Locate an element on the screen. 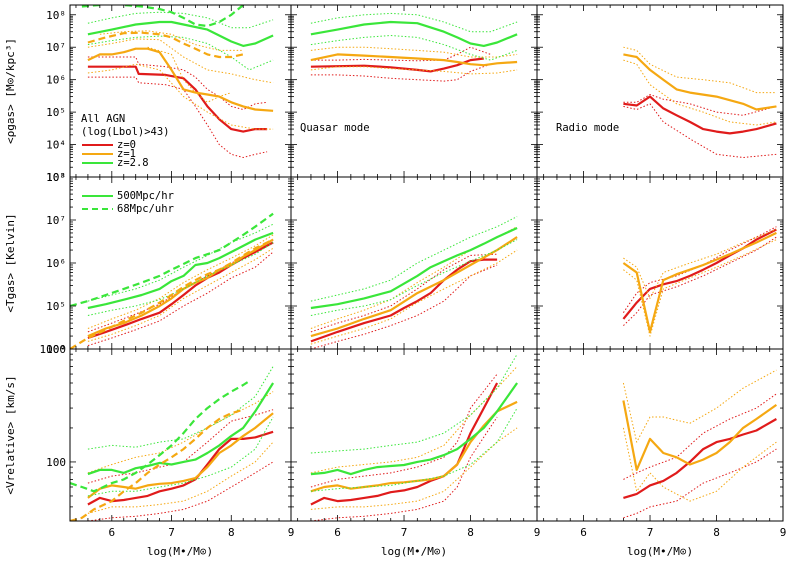 The width and height of the screenshot is (789, 563). ytick-label-r0-2: 10⁵ is located at coordinates (56, 112).